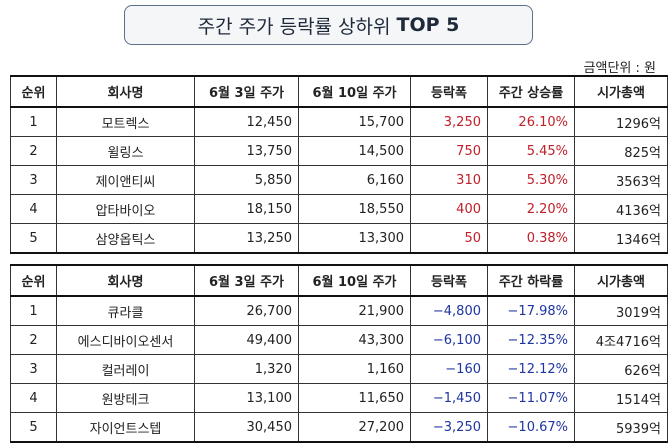 The width and height of the screenshot is (670, 443). What do you see at coordinates (246, 151) in the screenshot?
I see `jun3-price-cell: 13,750` at bounding box center [246, 151].